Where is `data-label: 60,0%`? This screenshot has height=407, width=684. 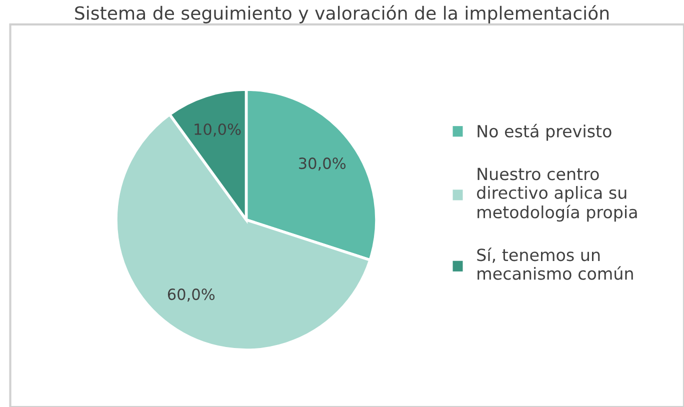
data-label: 60,0% is located at coordinates (191, 295).